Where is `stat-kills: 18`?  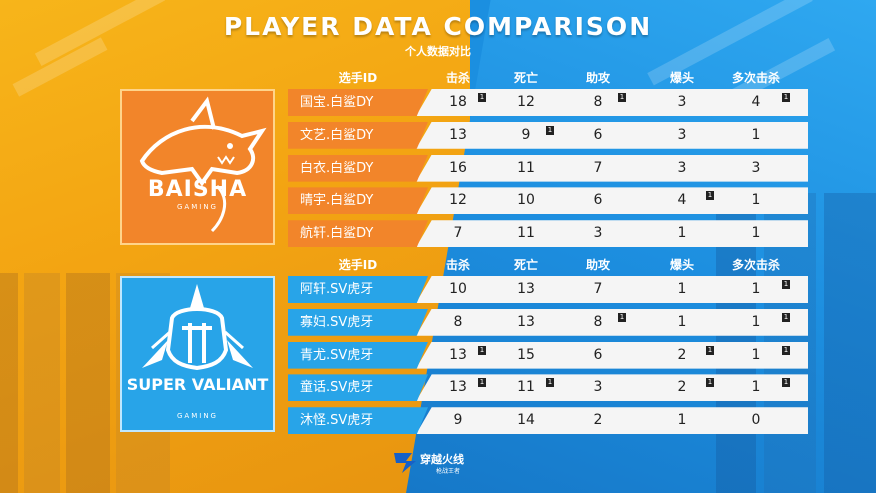
stat-kills: 18 is located at coordinates (458, 102).